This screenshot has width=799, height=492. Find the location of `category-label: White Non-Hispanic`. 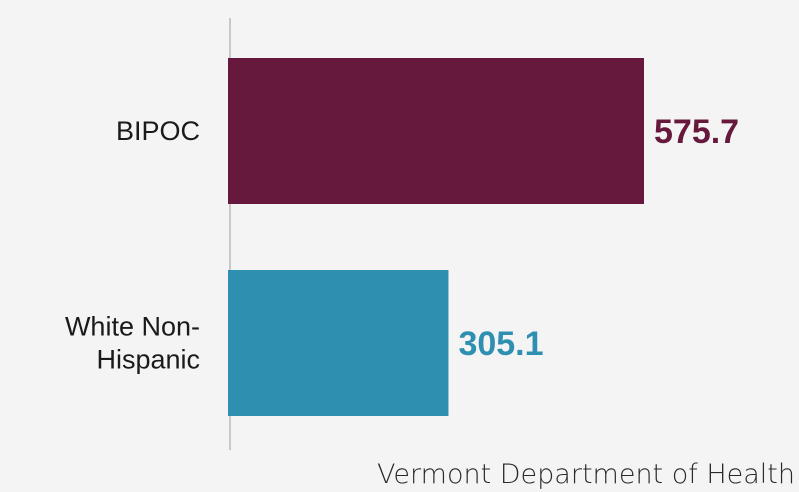

category-label: White Non-Hispanic is located at coordinates (132, 343).